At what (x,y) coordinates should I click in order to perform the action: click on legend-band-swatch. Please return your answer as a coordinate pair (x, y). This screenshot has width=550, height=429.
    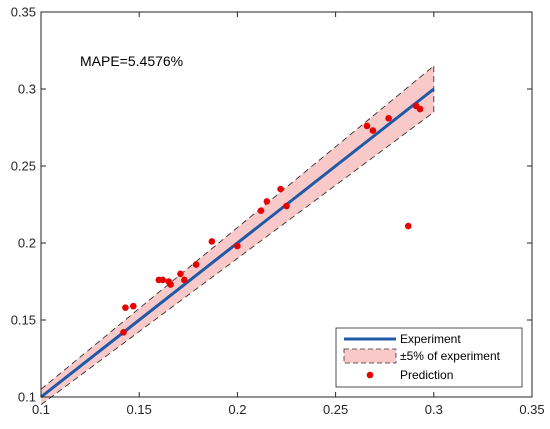
    Looking at the image, I should click on (370, 356).